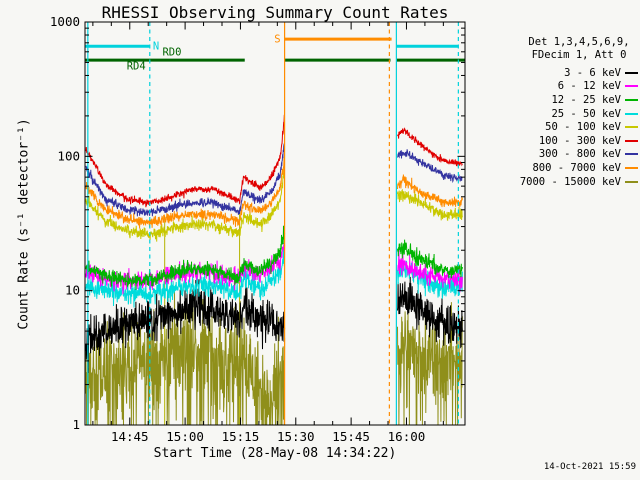  Describe the element at coordinates (72, 290) in the screenshot. I see `y-tick-label: 10` at that location.